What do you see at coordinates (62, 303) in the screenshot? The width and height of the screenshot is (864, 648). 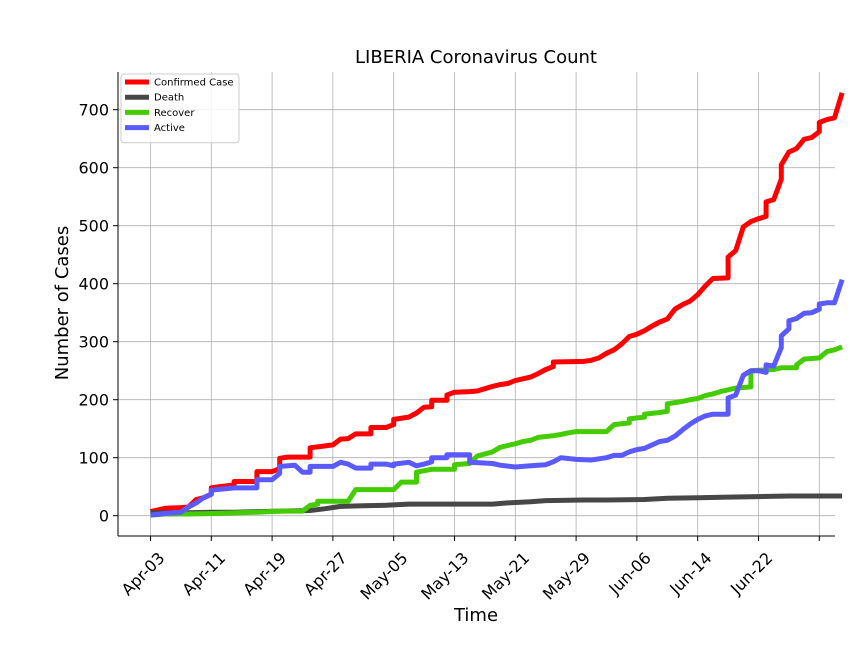 I see `y-axis-label: Number of Cases` at bounding box center [62, 303].